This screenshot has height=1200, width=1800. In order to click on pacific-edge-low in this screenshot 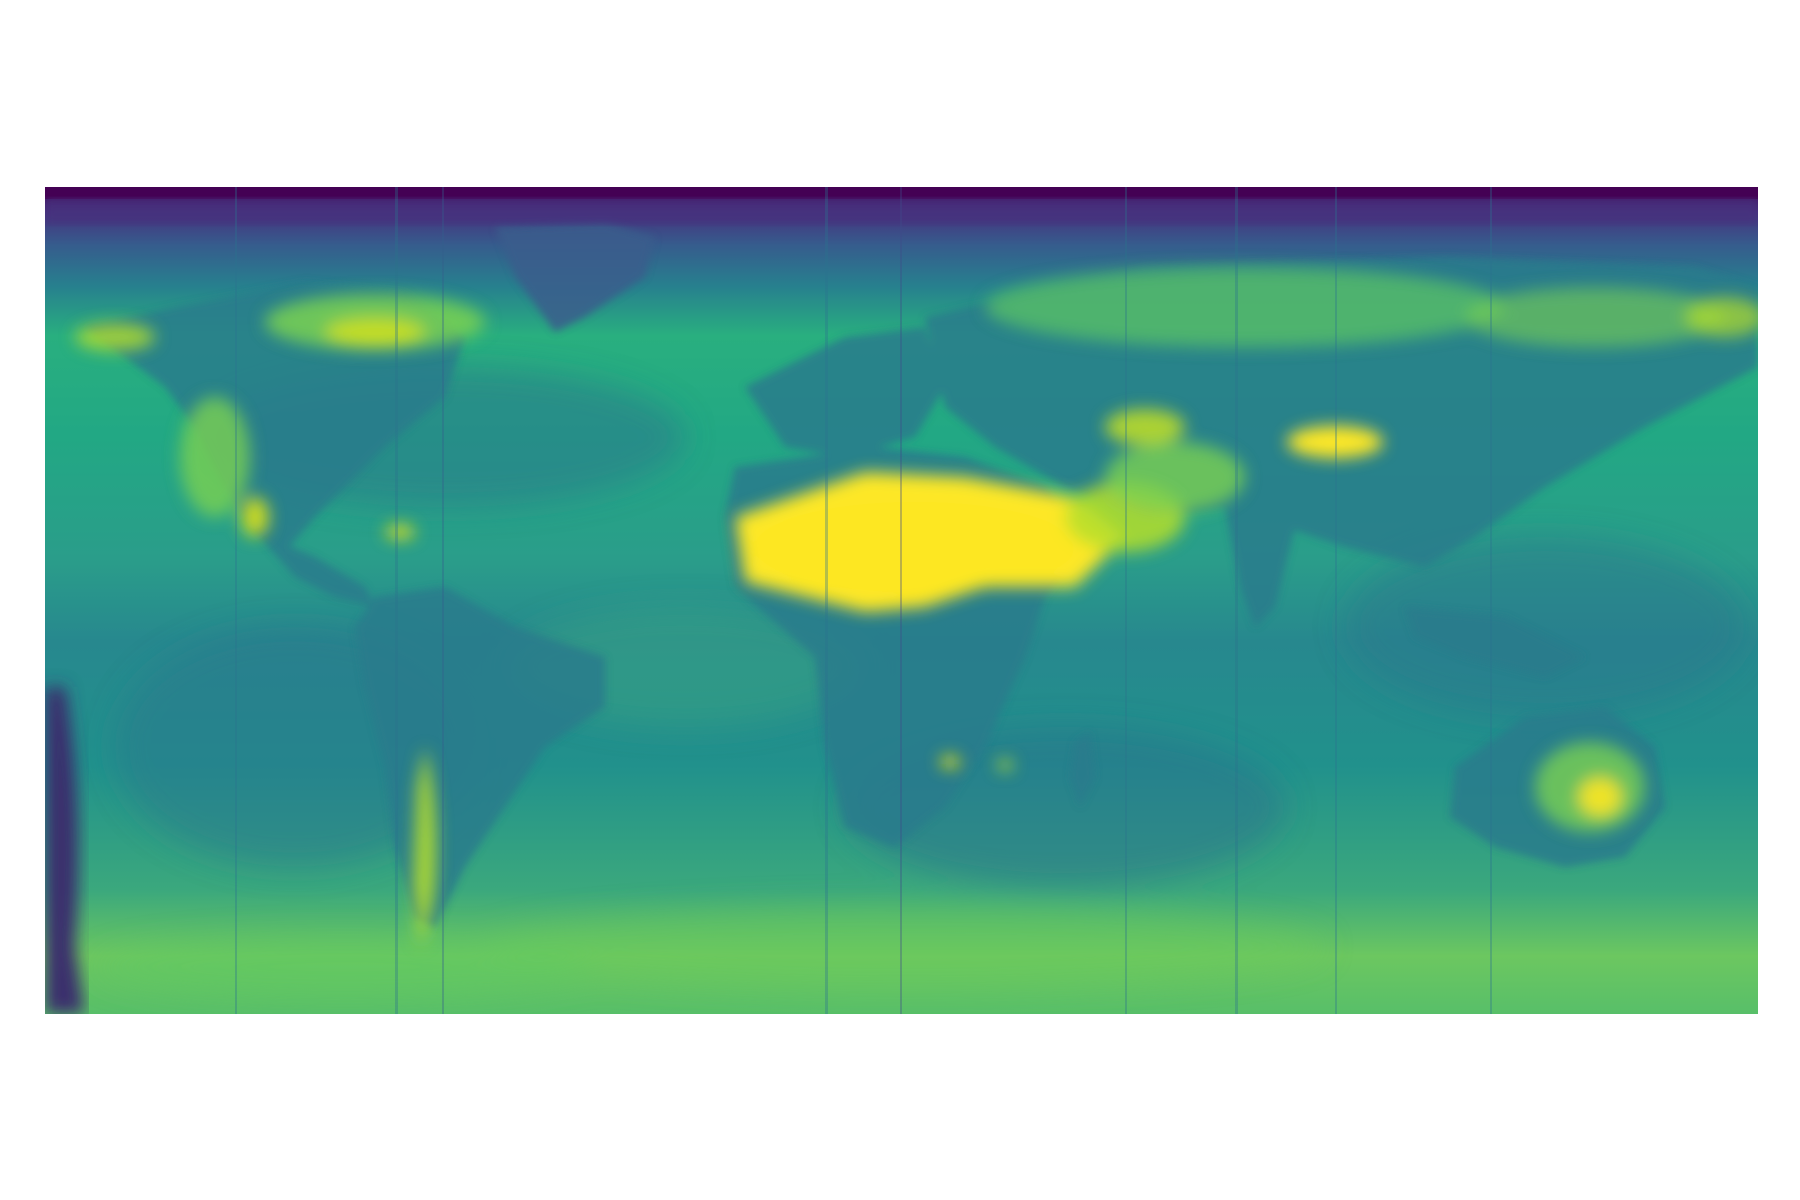, I will do `click(65, 850)`.